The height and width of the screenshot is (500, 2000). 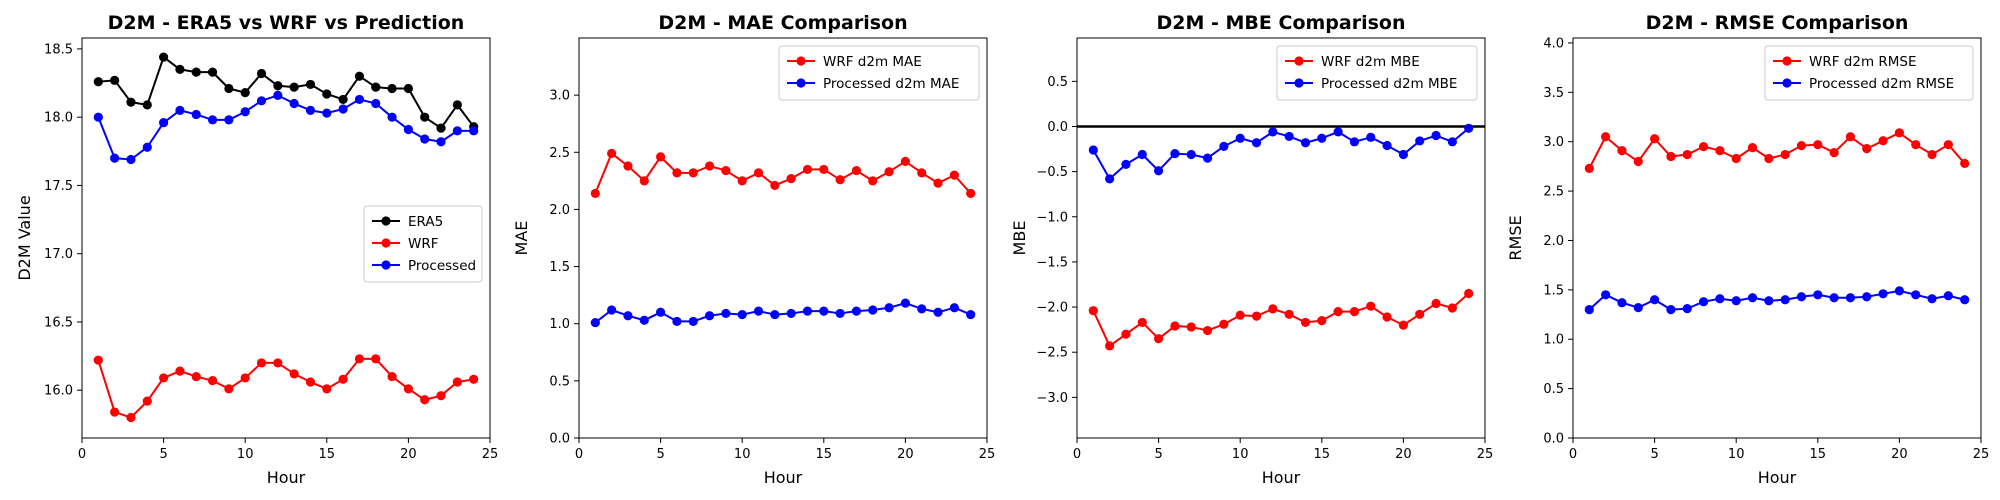 What do you see at coordinates (1052, 262) in the screenshot?
I see `y-tick-label: −1.5` at bounding box center [1052, 262].